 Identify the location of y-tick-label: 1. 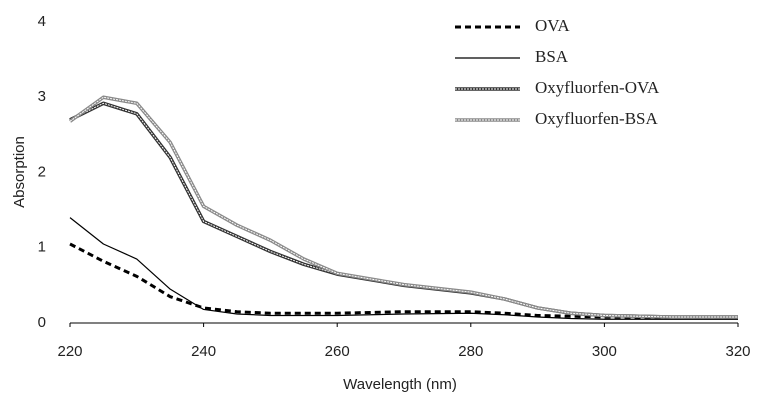
(42, 247).